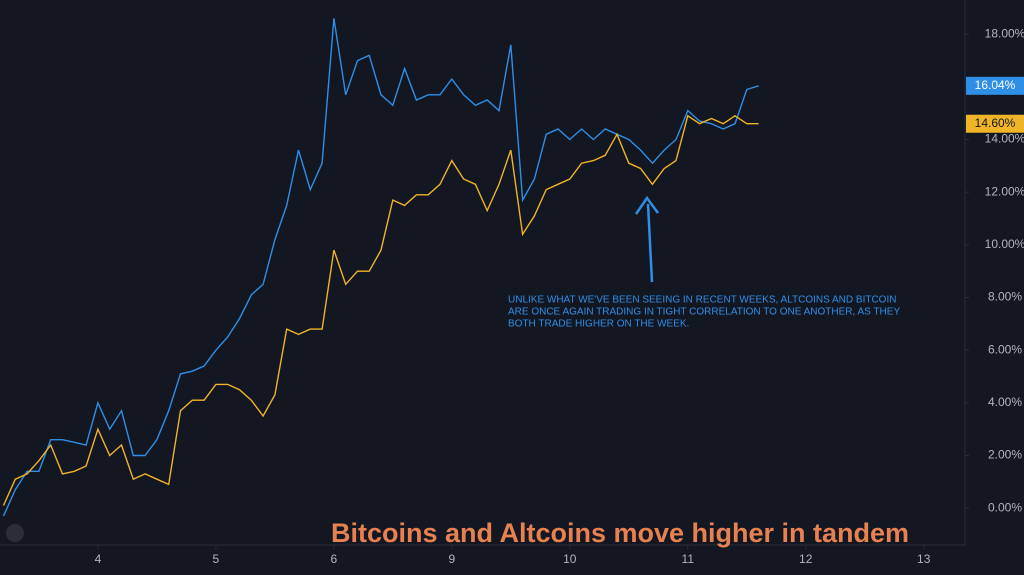 The height and width of the screenshot is (575, 1024). What do you see at coordinates (1005, 297) in the screenshot?
I see `y-tick-label: 8.00%` at bounding box center [1005, 297].